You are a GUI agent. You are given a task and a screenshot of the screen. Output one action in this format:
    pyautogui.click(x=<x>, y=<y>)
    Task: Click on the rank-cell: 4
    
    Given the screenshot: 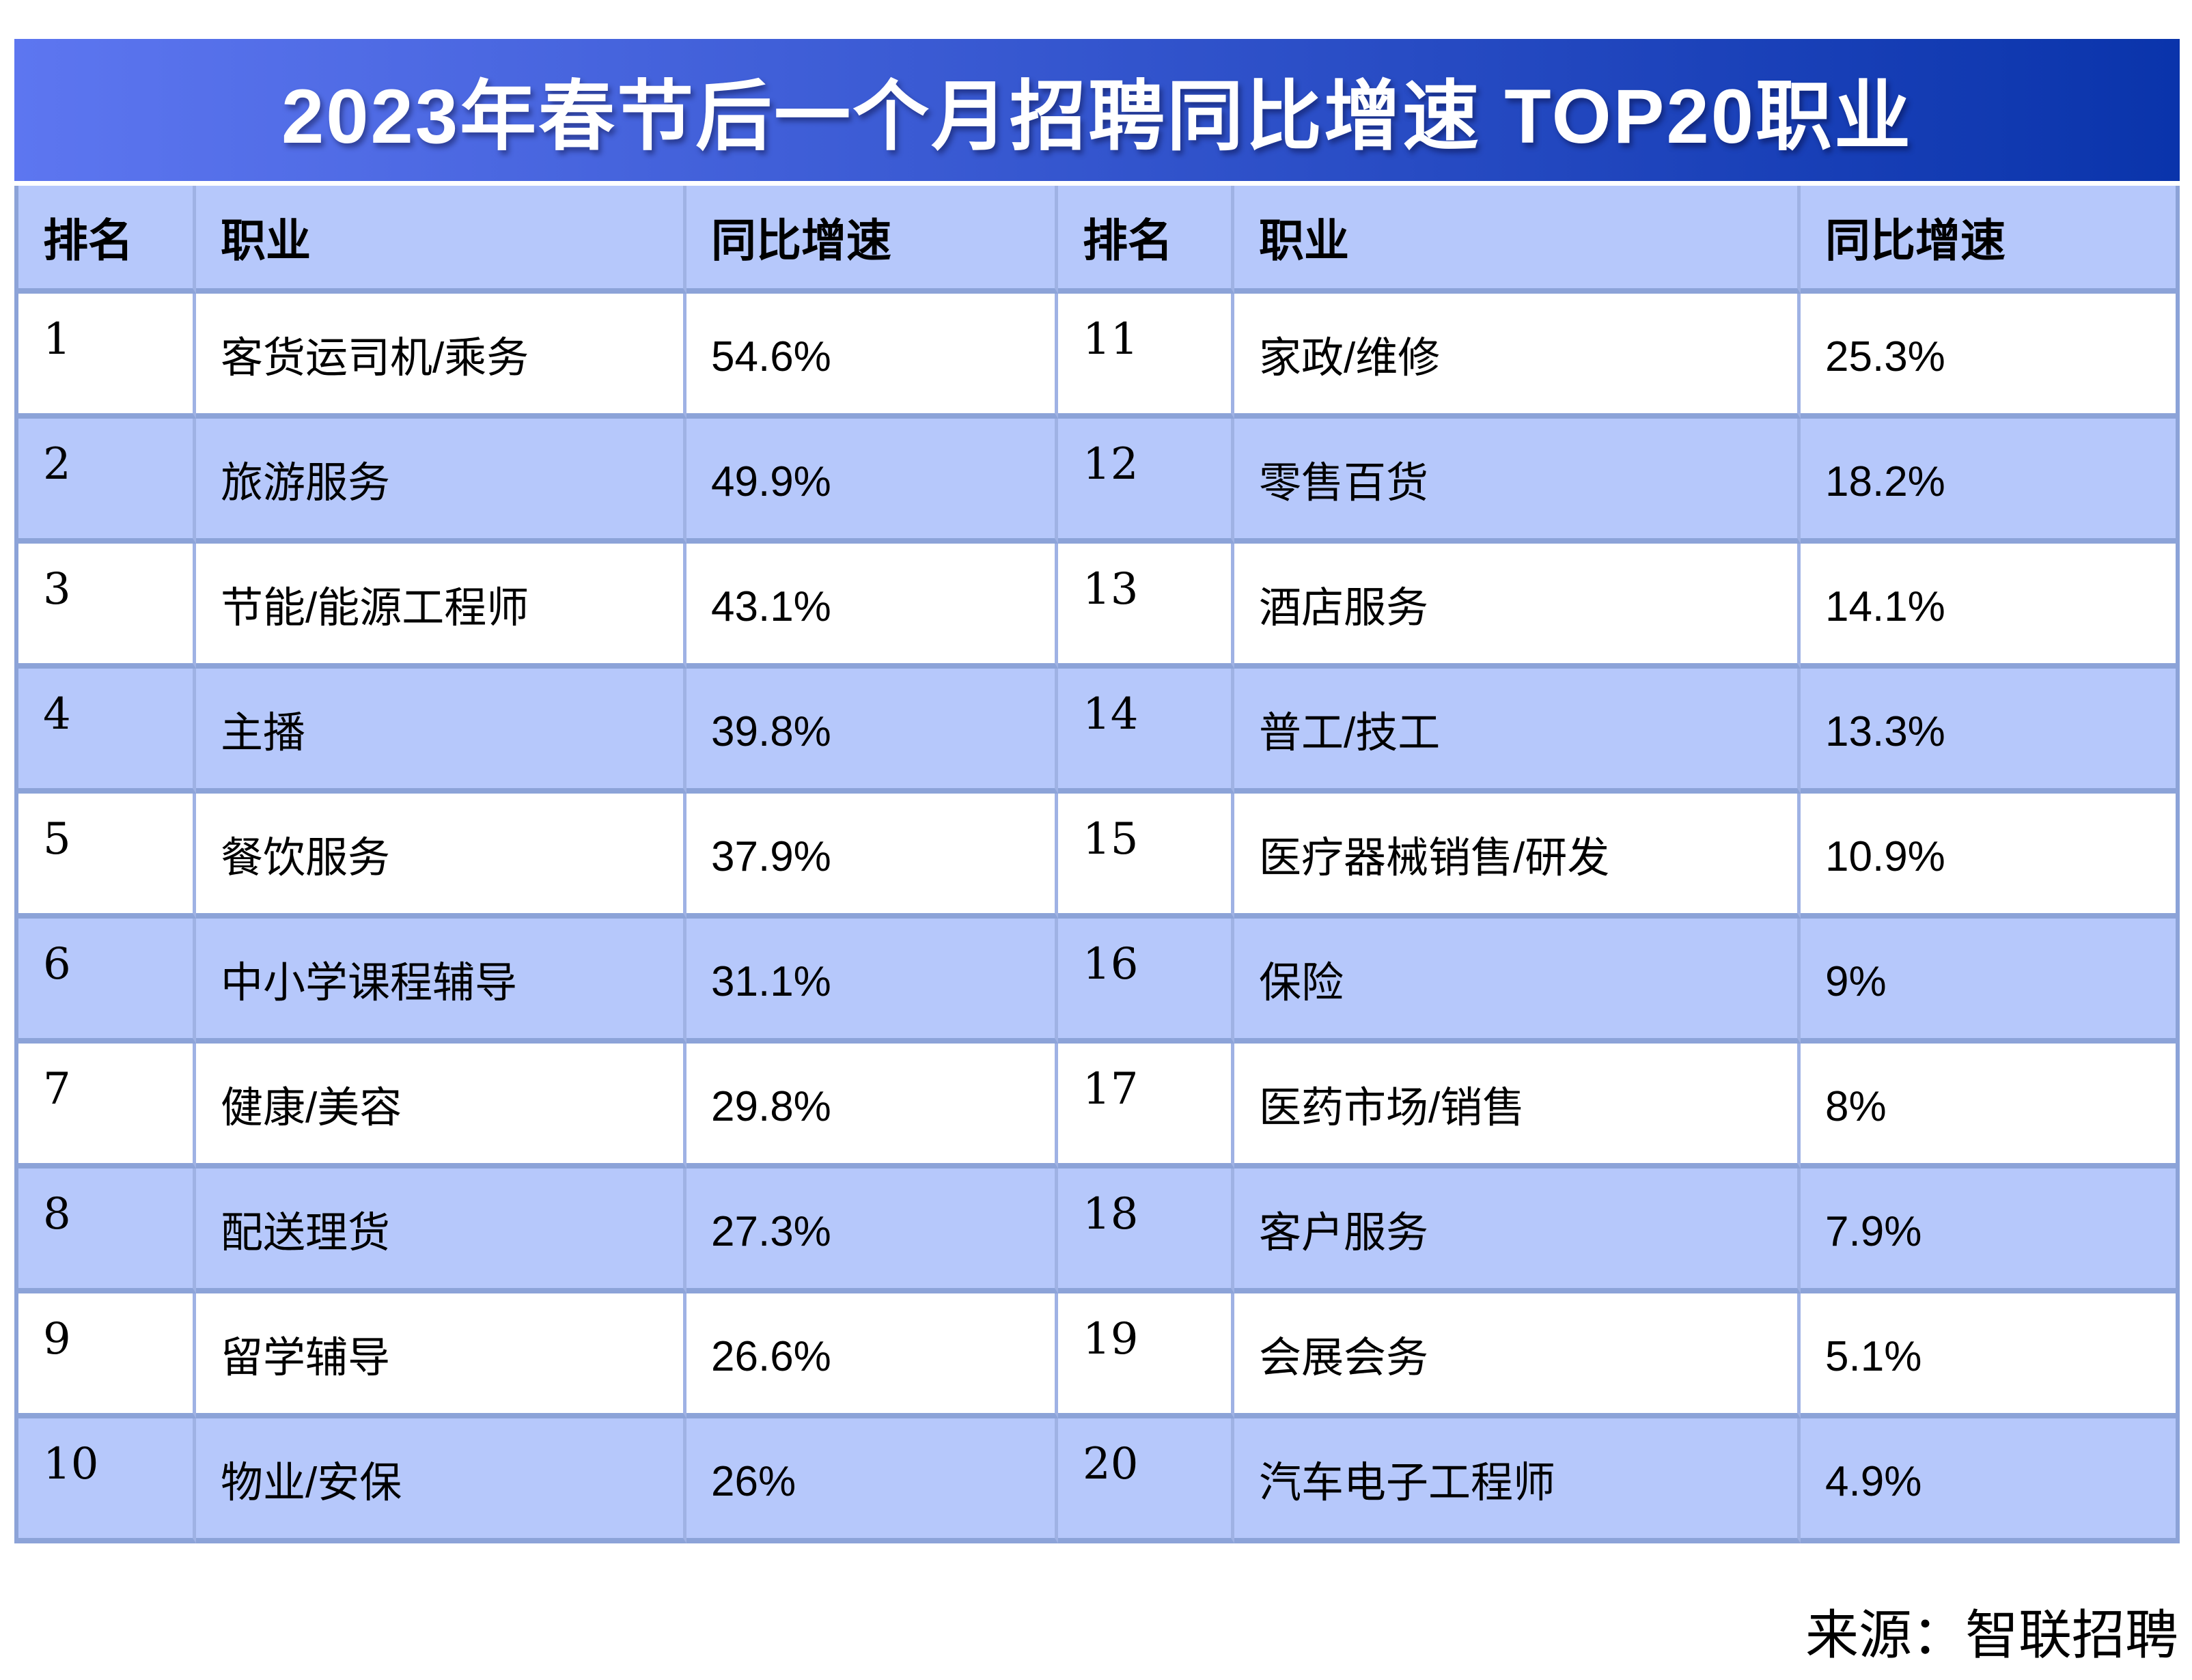 What is the action you would take?
    pyautogui.click(x=107, y=731)
    